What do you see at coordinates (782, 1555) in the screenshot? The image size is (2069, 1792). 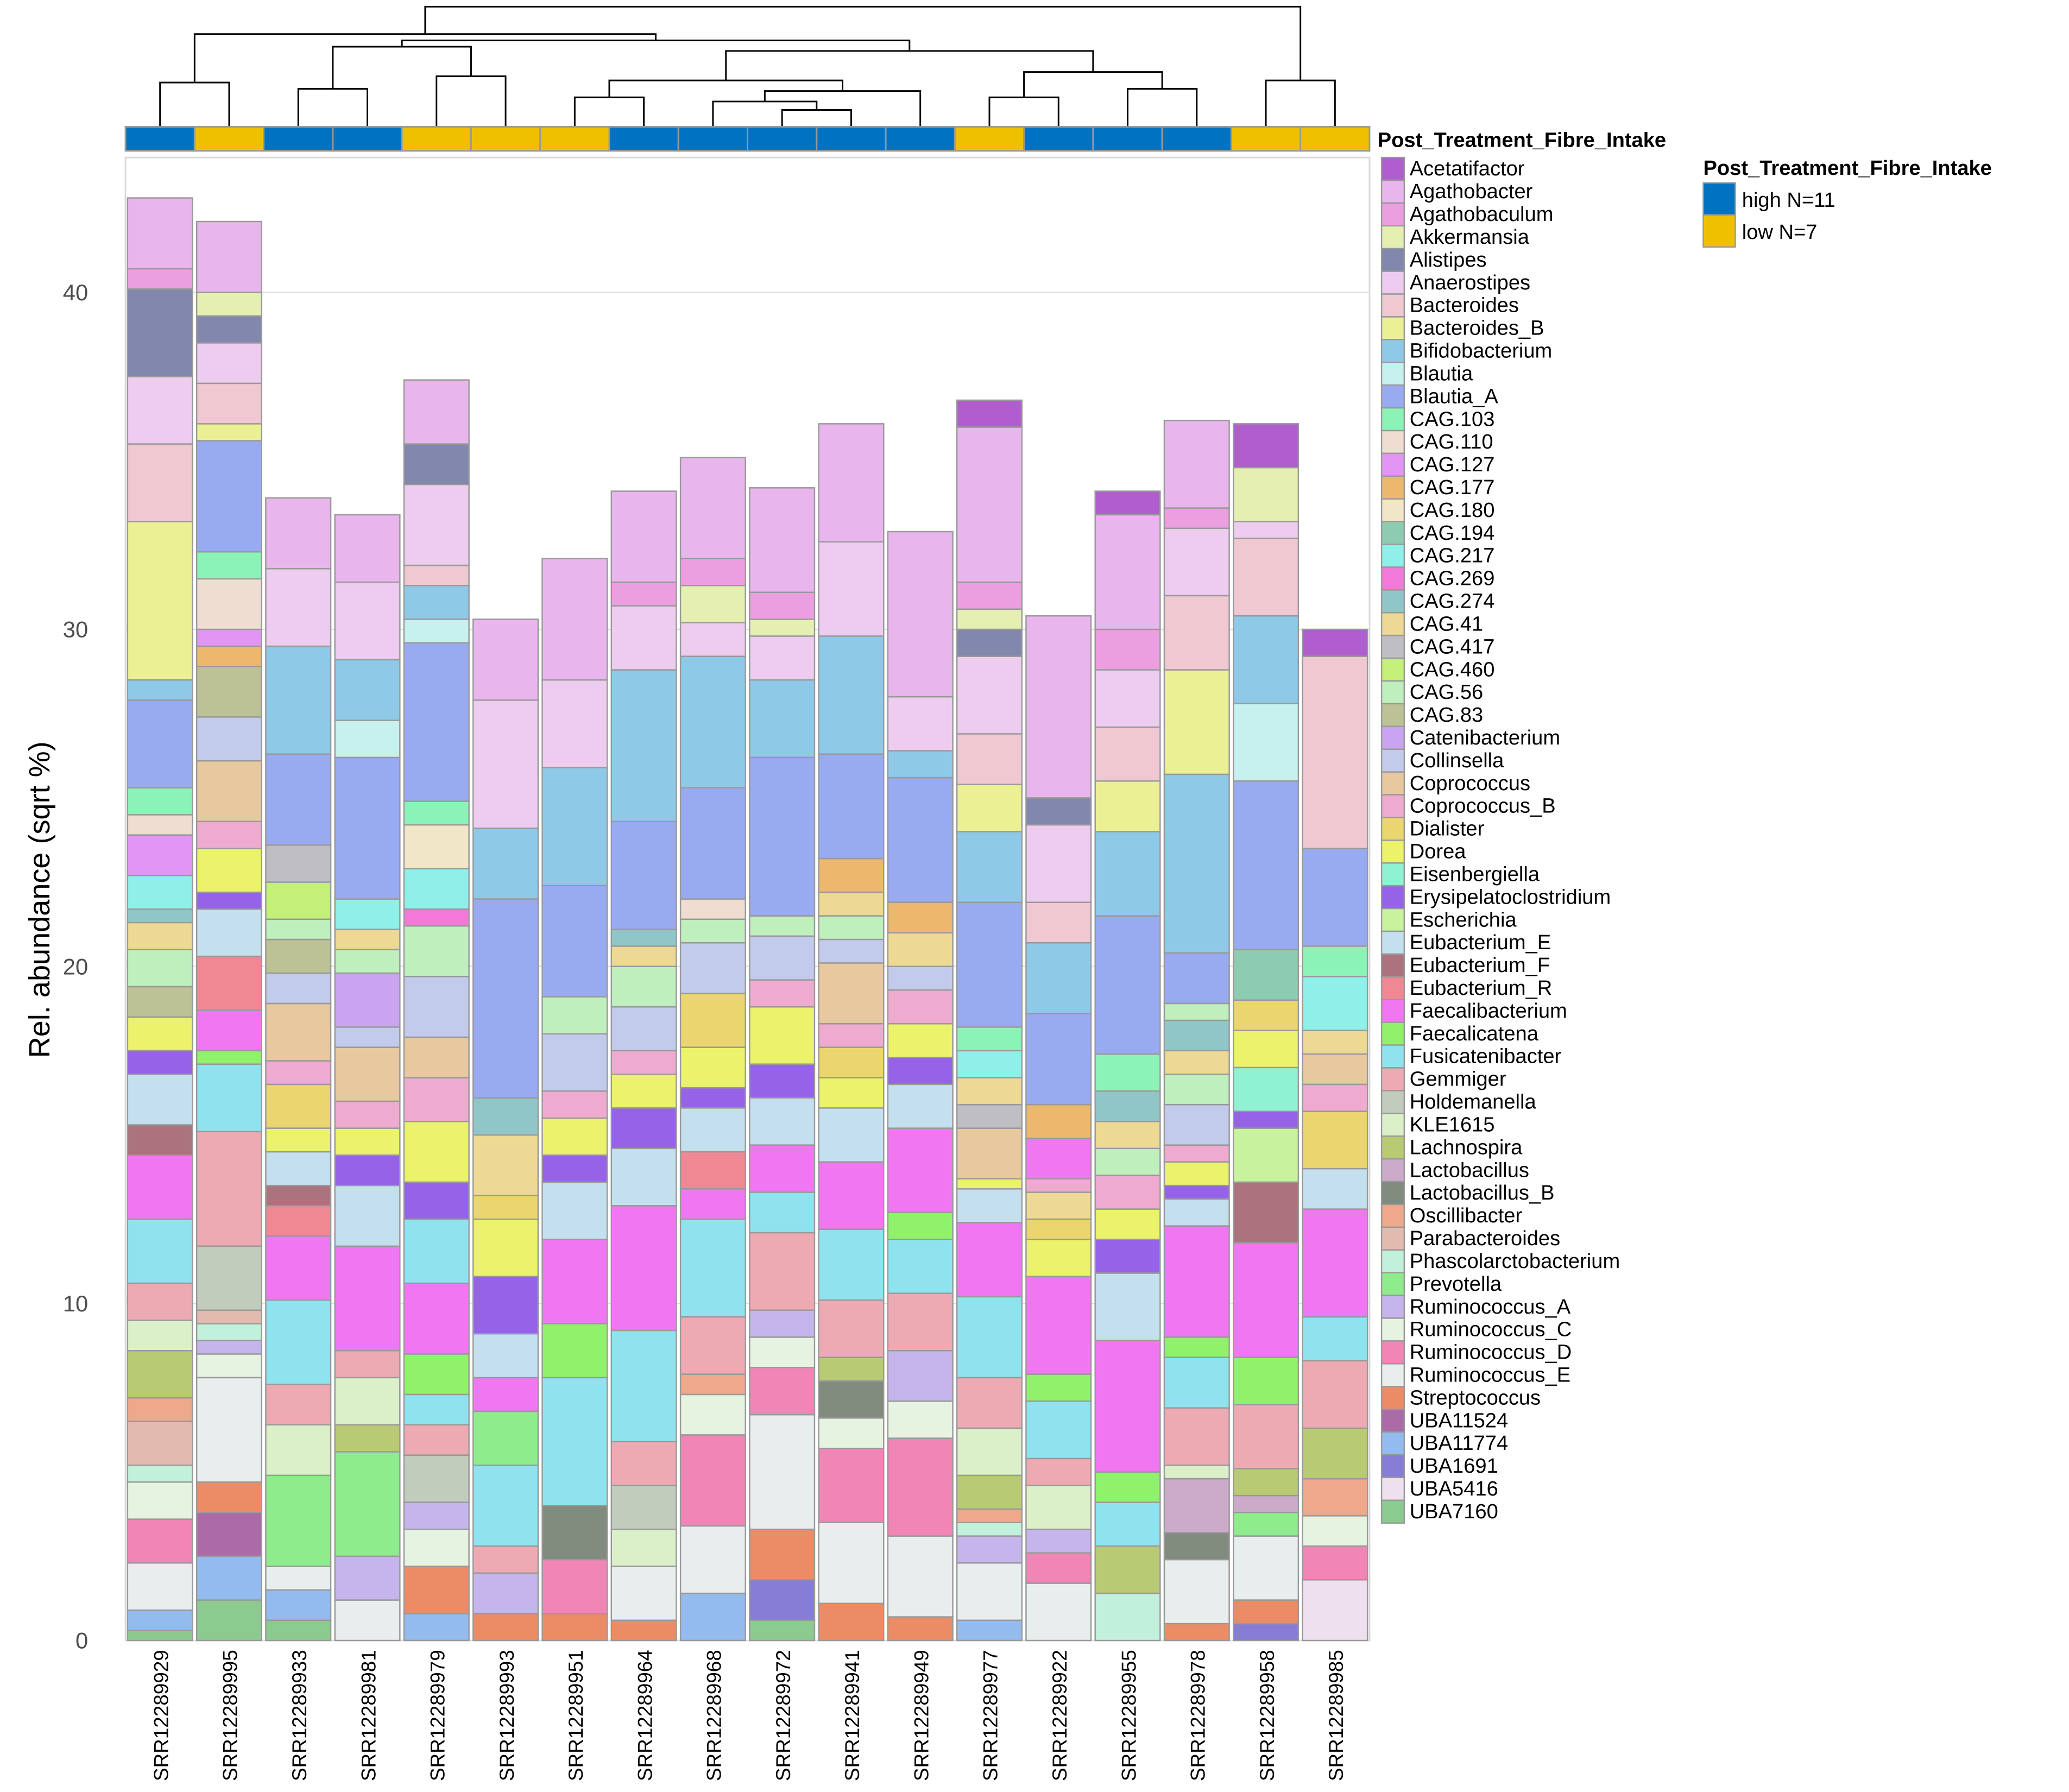 I see `bar-segment-streptococcus` at bounding box center [782, 1555].